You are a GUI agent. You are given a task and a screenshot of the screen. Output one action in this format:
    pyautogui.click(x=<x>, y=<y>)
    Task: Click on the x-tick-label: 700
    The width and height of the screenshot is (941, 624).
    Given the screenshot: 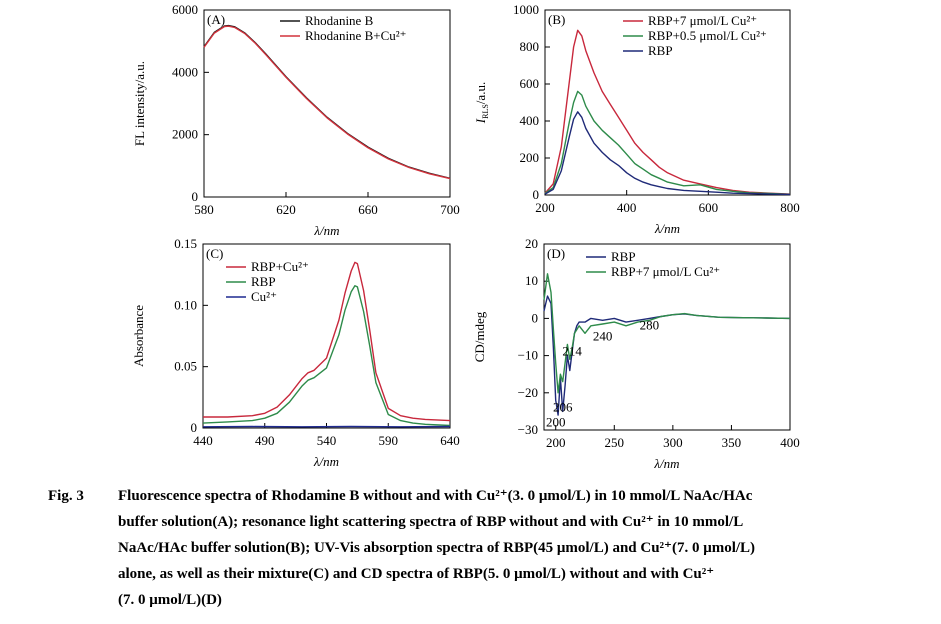 What is the action you would take?
    pyautogui.click(x=450, y=209)
    